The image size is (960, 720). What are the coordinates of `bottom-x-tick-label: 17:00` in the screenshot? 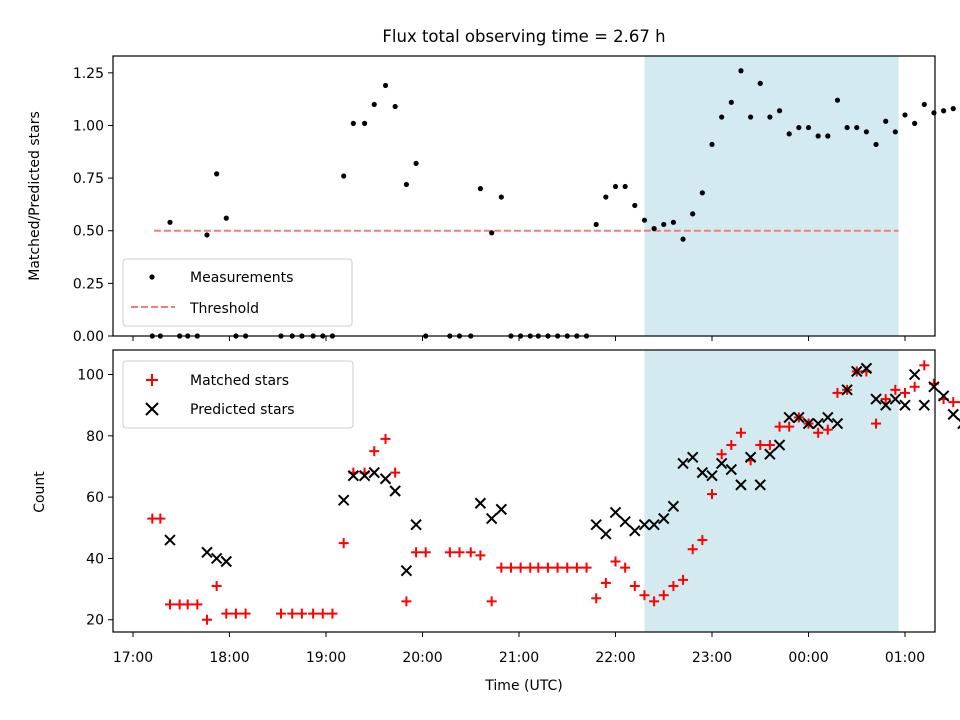 It's located at (133, 658).